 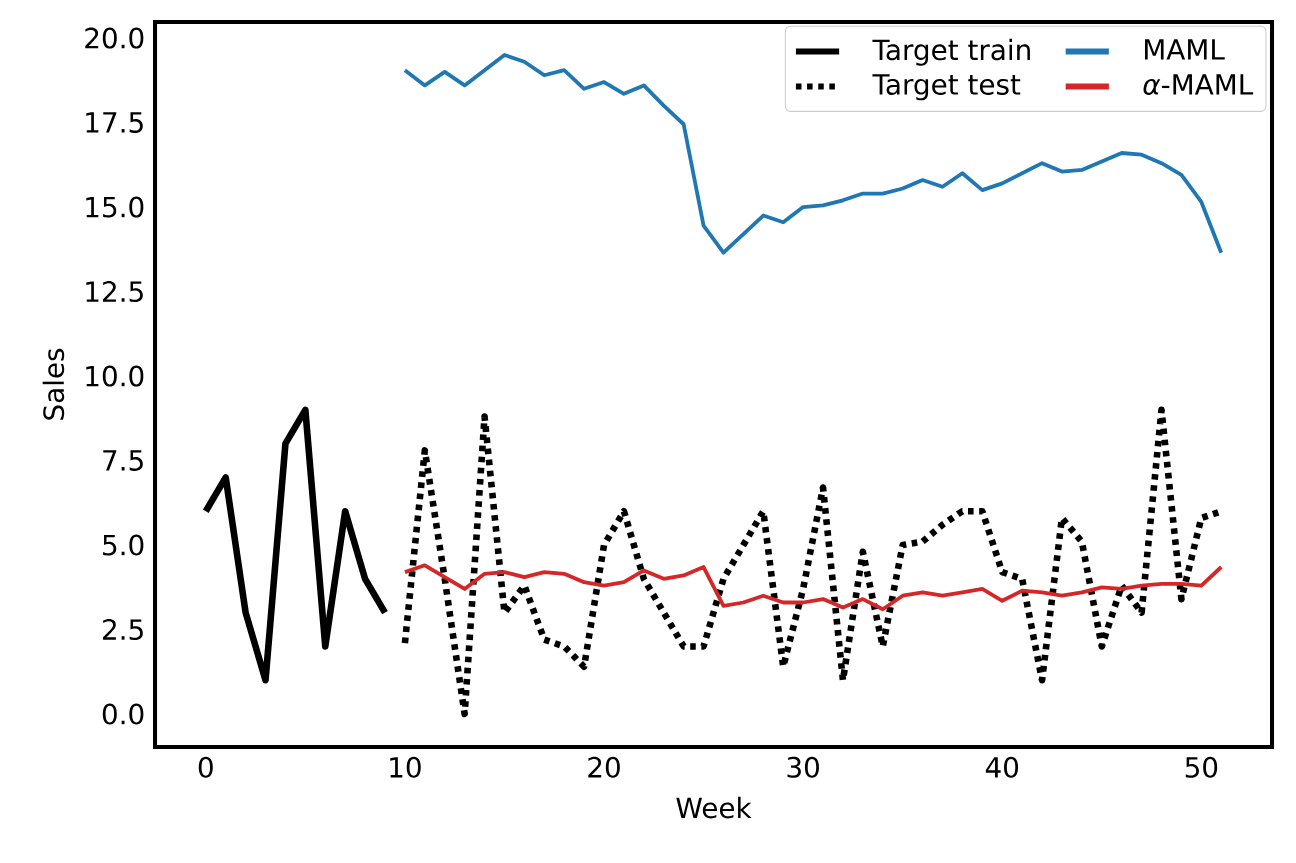 What do you see at coordinates (123, 545) in the screenshot?
I see `y-tick-label: 5.0` at bounding box center [123, 545].